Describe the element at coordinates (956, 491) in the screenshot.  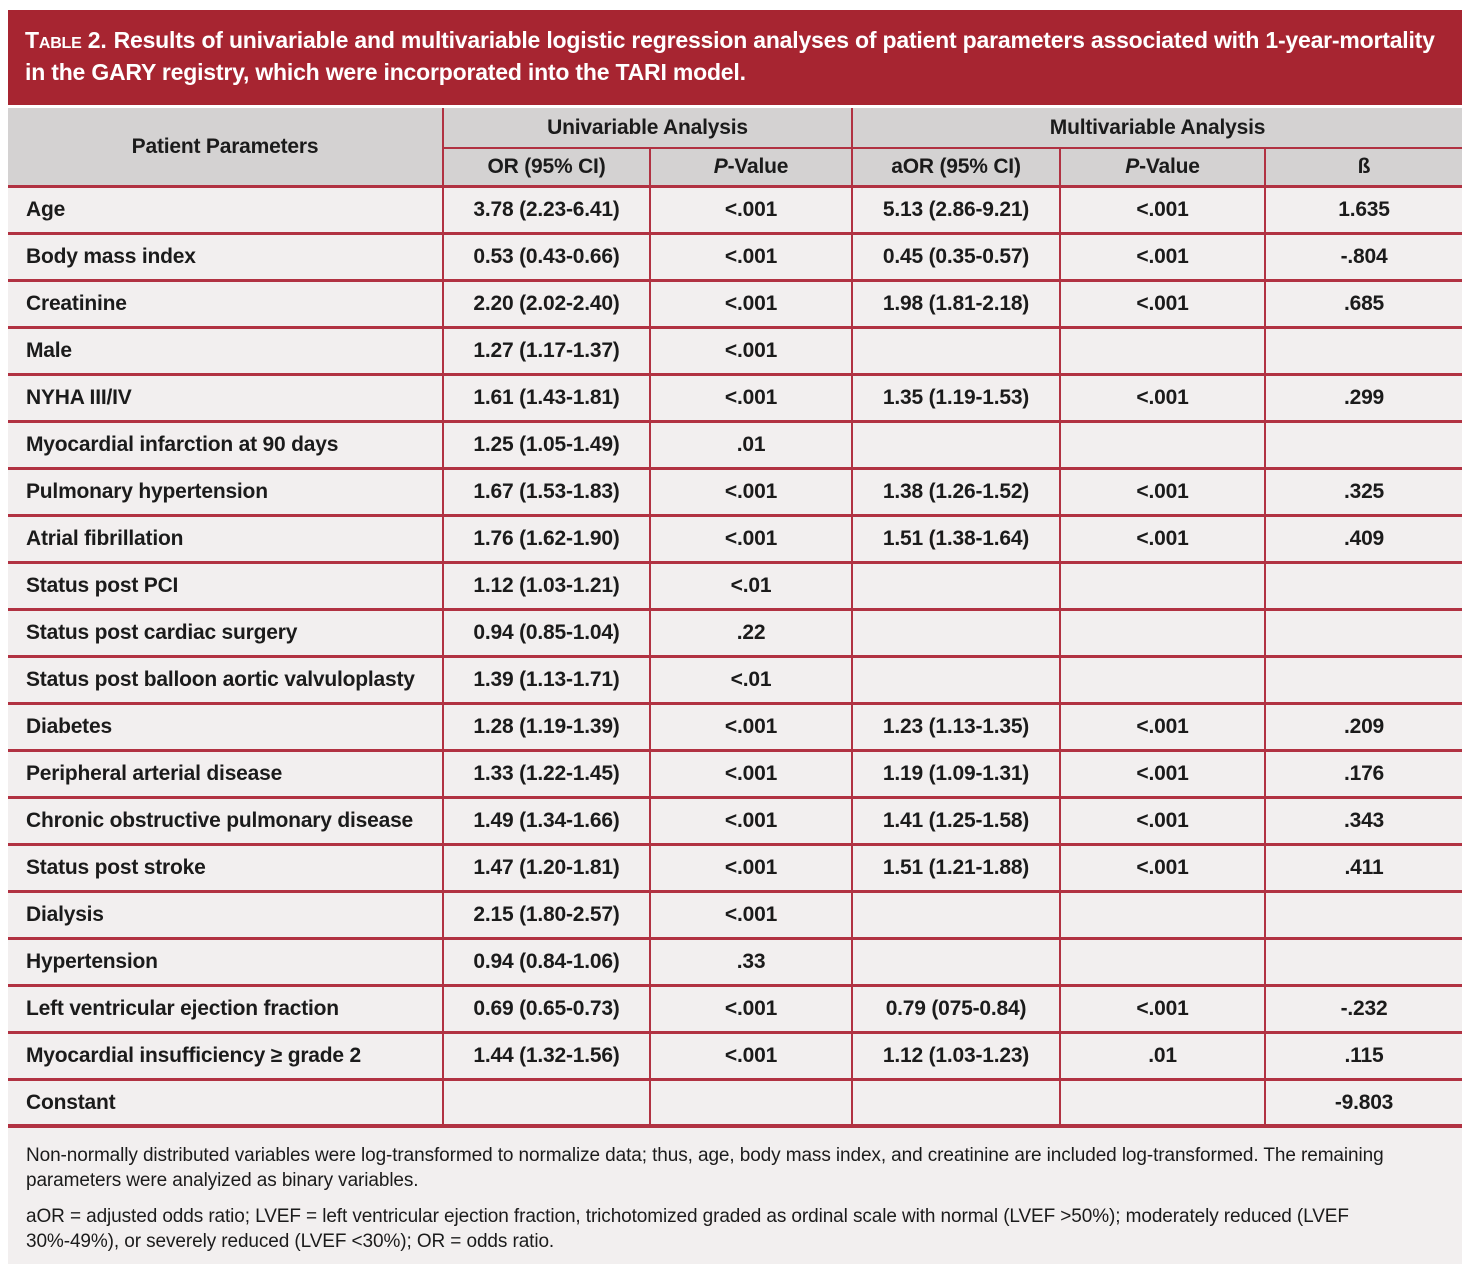
I see `cell-multi-aor: 1.38 (1.26-1.52)` at that location.